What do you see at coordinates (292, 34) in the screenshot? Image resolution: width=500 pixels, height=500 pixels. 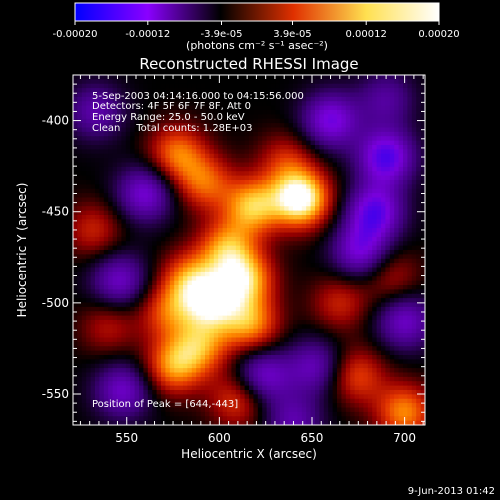 I see `colorbar-tick-label: 3.9e-05` at bounding box center [292, 34].